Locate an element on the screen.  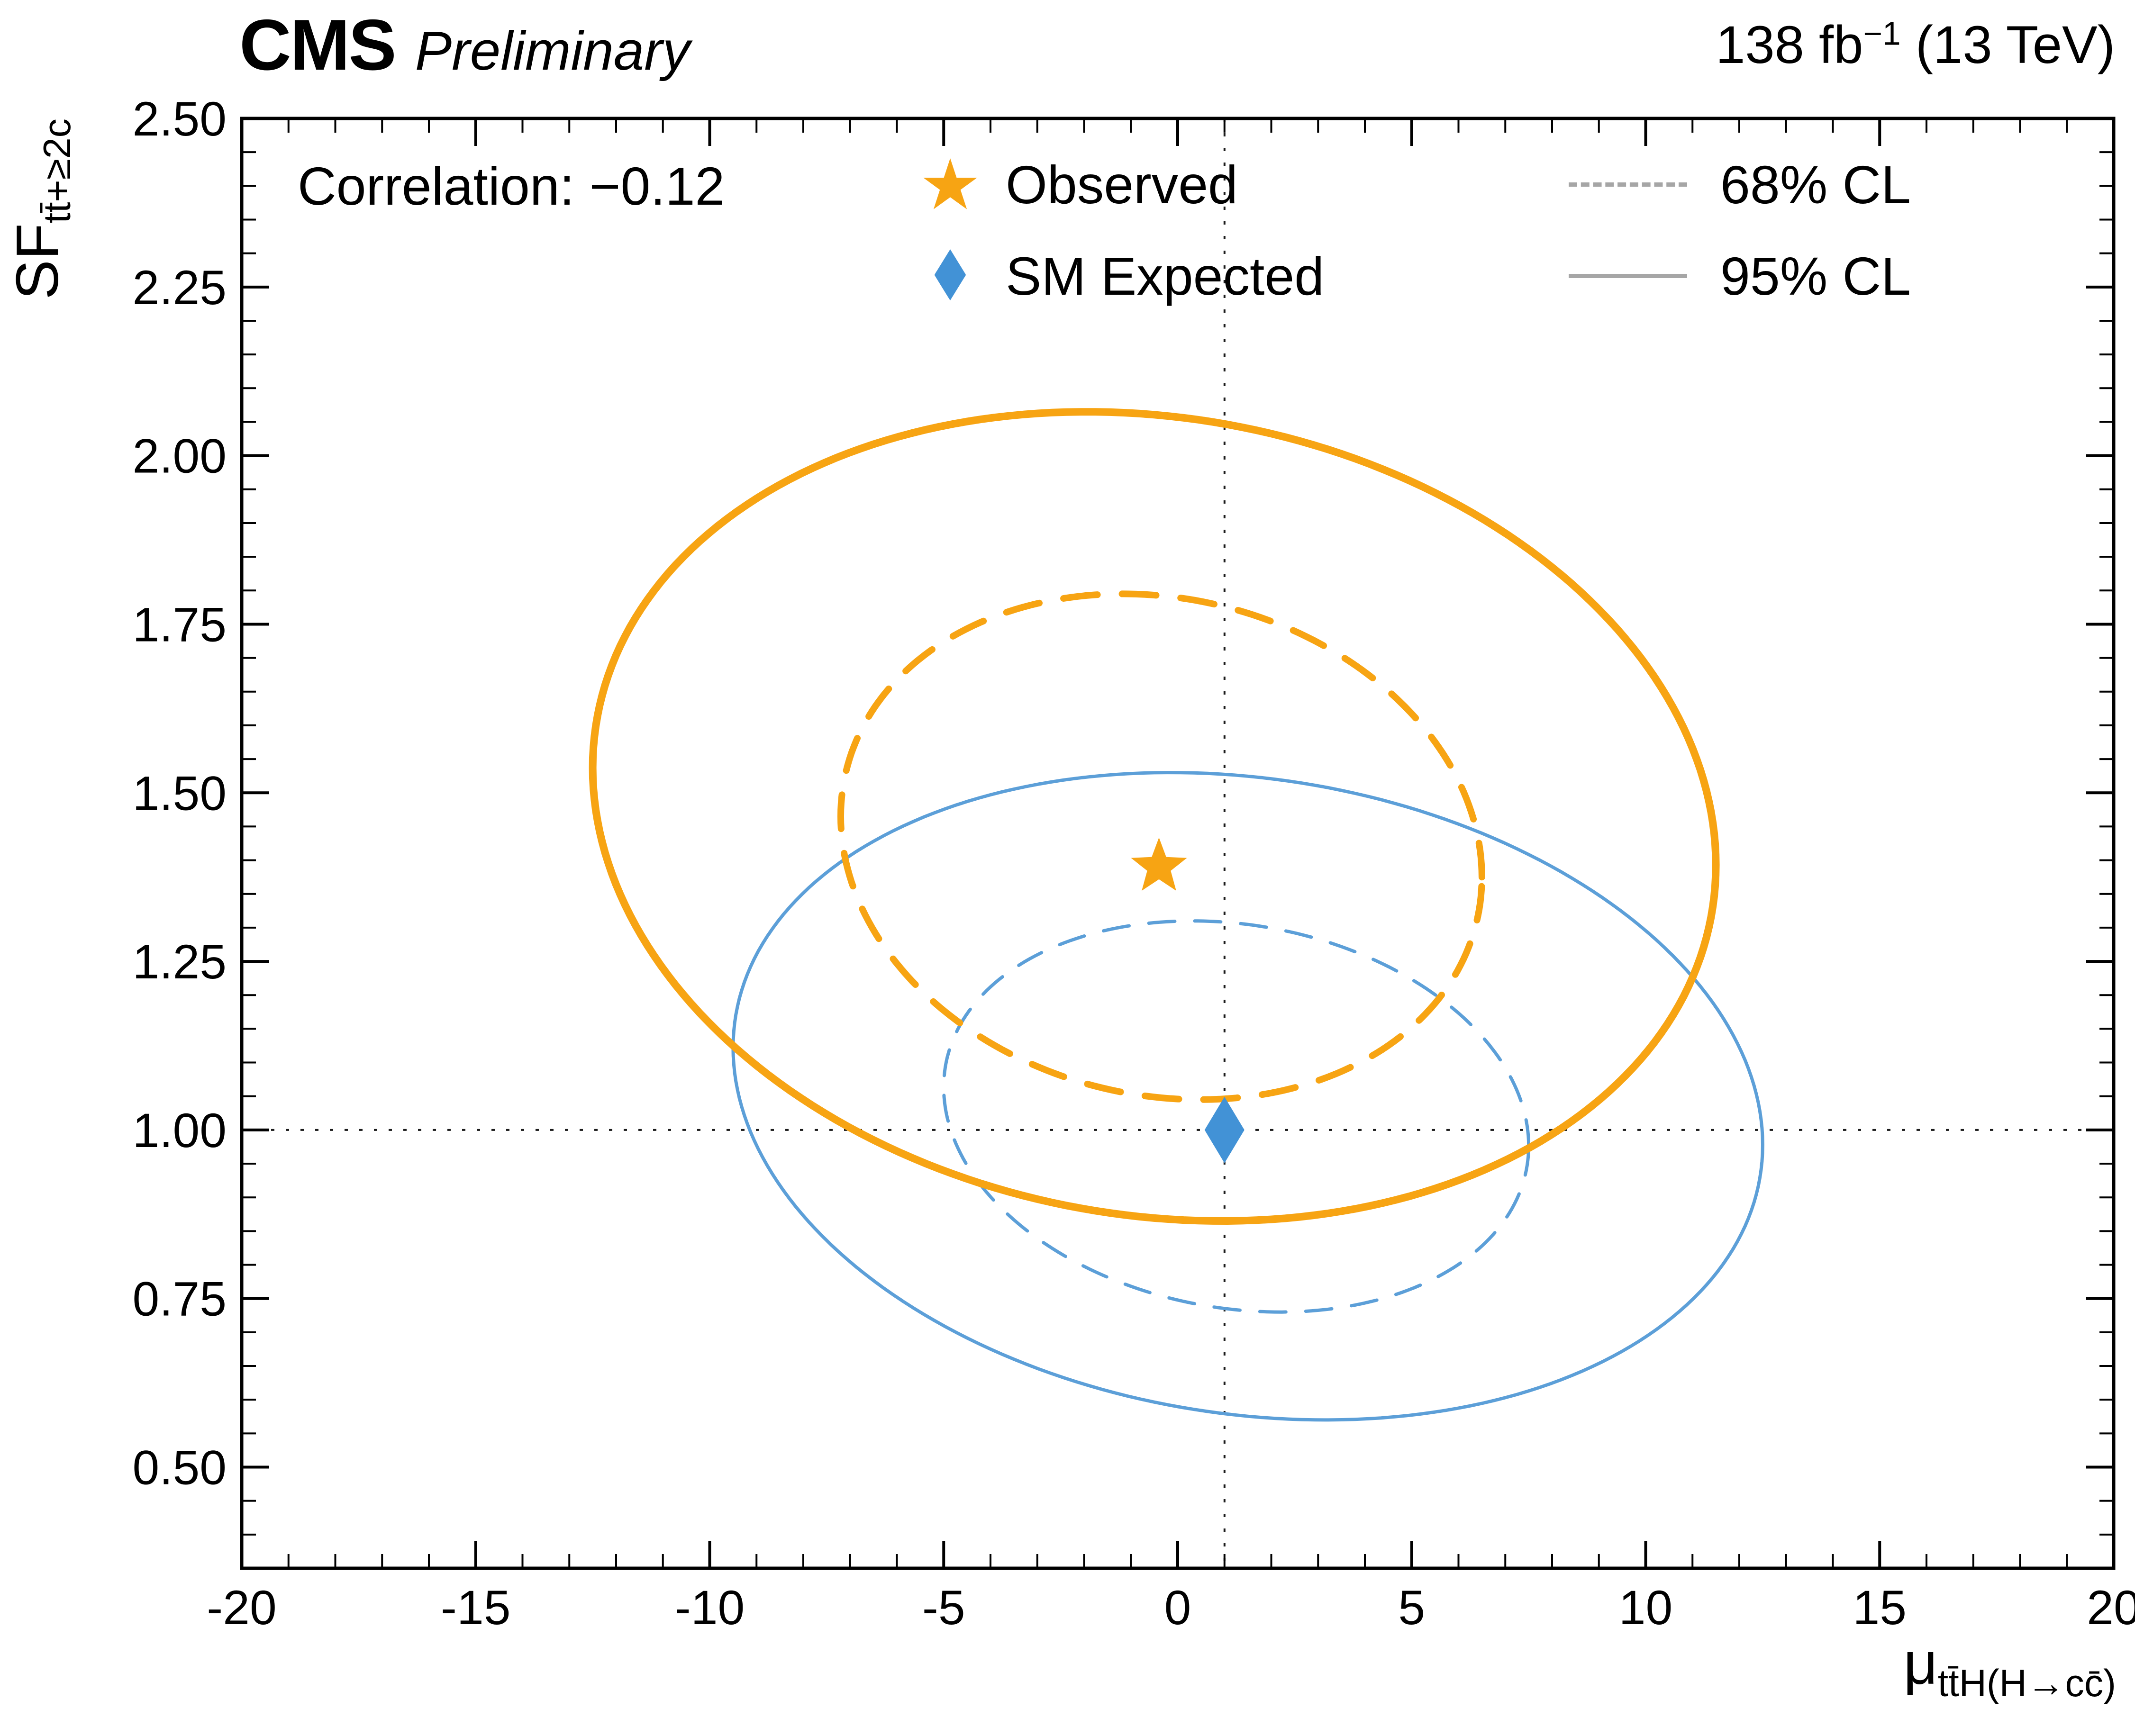
y-tick-label: 1.50 is located at coordinates (179, 793).